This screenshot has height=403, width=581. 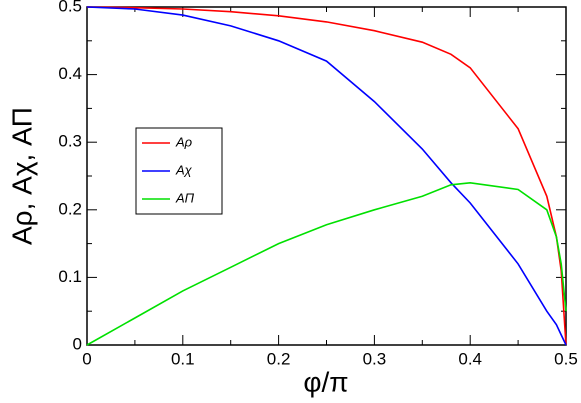 What do you see at coordinates (183, 358) in the screenshot?
I see `x-tick-label: 0.1` at bounding box center [183, 358].